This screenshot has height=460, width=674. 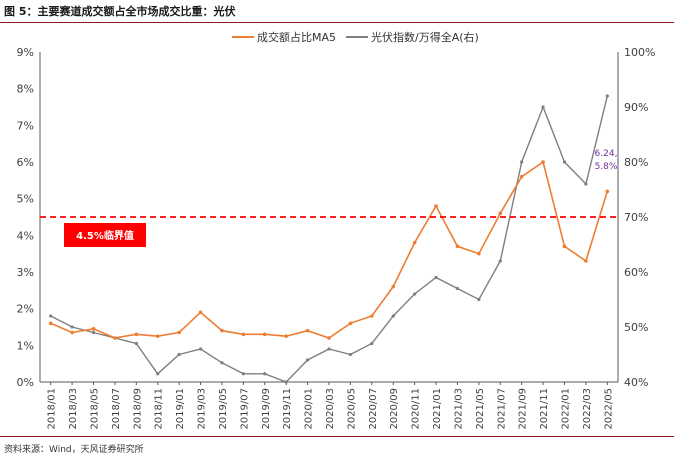 What do you see at coordinates (159, 409) in the screenshot?
I see `x-tick-label: 2018/11` at bounding box center [159, 409].